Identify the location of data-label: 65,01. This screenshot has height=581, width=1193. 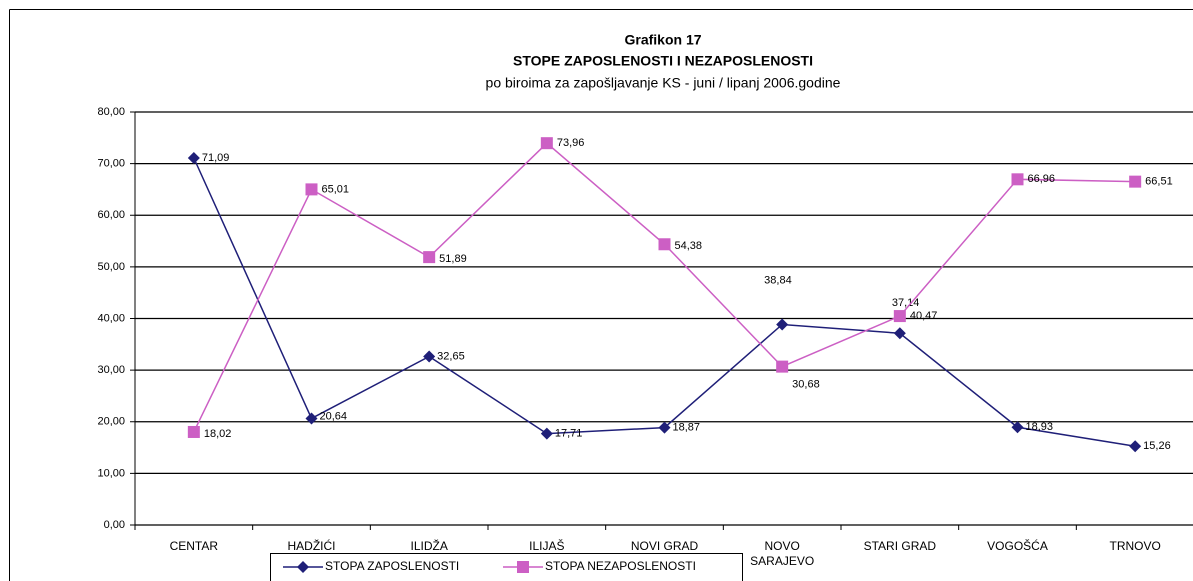
(336, 189).